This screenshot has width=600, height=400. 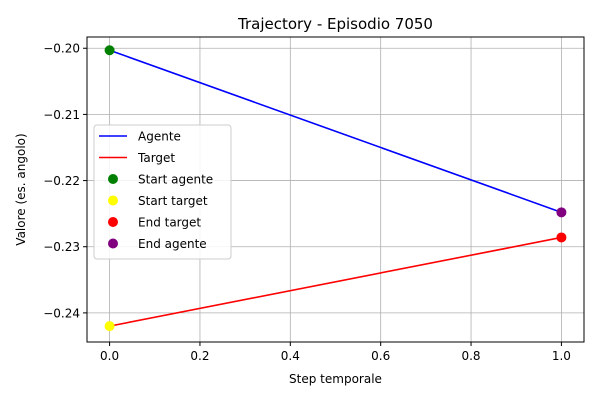 I want to click on legend-label: End agente, so click(x=172, y=244).